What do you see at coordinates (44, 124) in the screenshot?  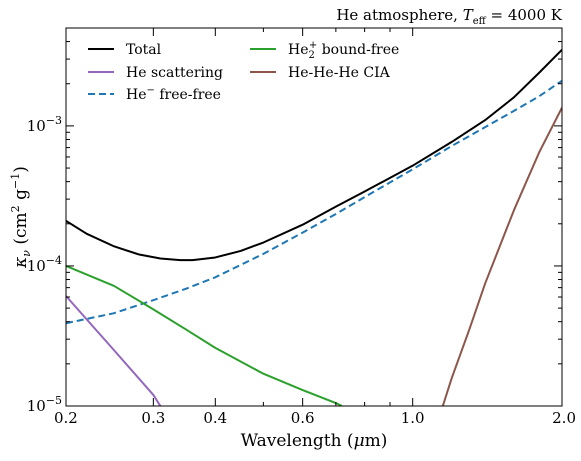 I see `y-tick-label: 10⁻³` at bounding box center [44, 124].